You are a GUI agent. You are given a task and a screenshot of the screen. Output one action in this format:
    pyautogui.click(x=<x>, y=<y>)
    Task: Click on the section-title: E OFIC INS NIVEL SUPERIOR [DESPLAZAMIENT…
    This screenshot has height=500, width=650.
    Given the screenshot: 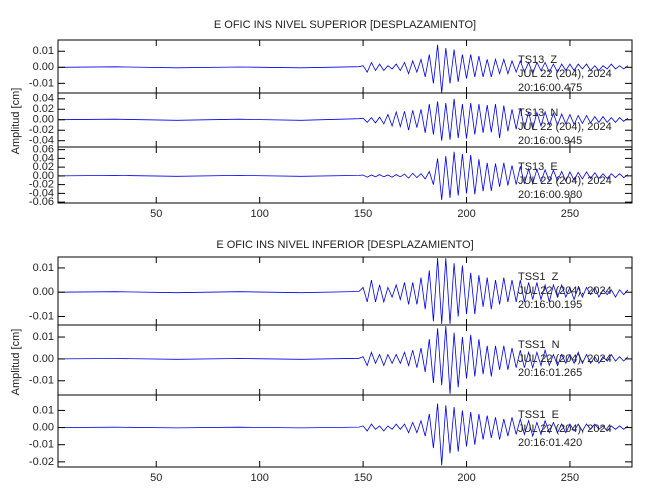 What is the action you would take?
    pyautogui.click(x=345, y=25)
    